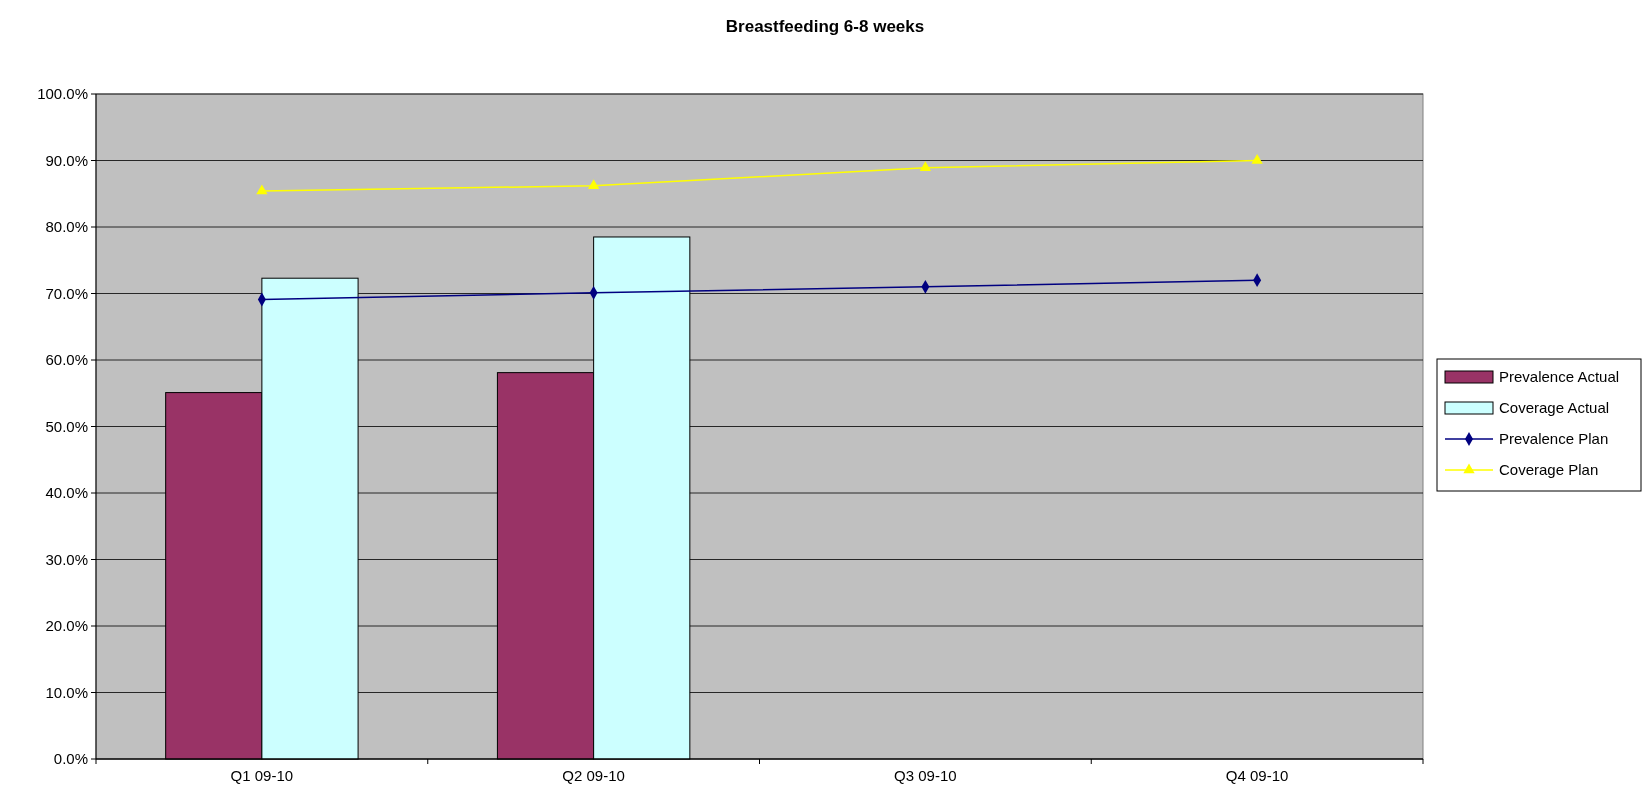  Describe the element at coordinates (66, 692) in the screenshot. I see `y-tick-label: 10.0%` at that location.